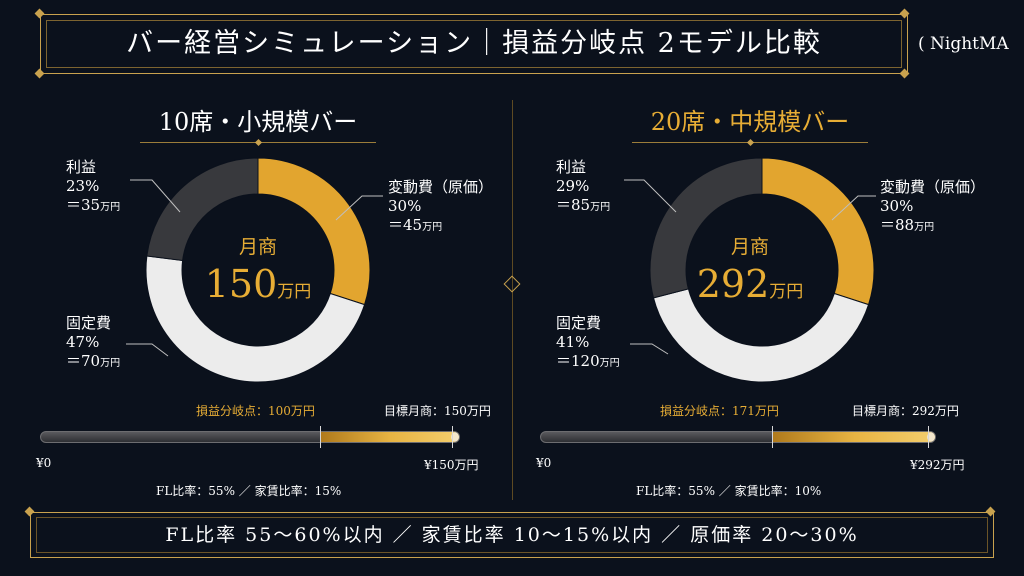 The image size is (1024, 576). I want to click on label-profit: 利益 29% ＝85万円, so click(583, 187).